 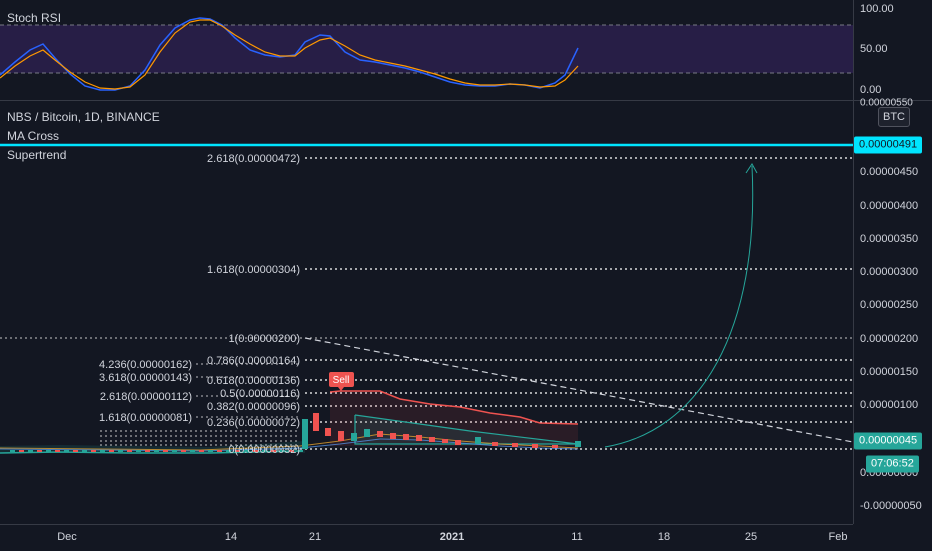 What do you see at coordinates (253, 361) in the screenshot?
I see `fib-ret-label-0786: 0.786(0.00000164)` at bounding box center [253, 361].